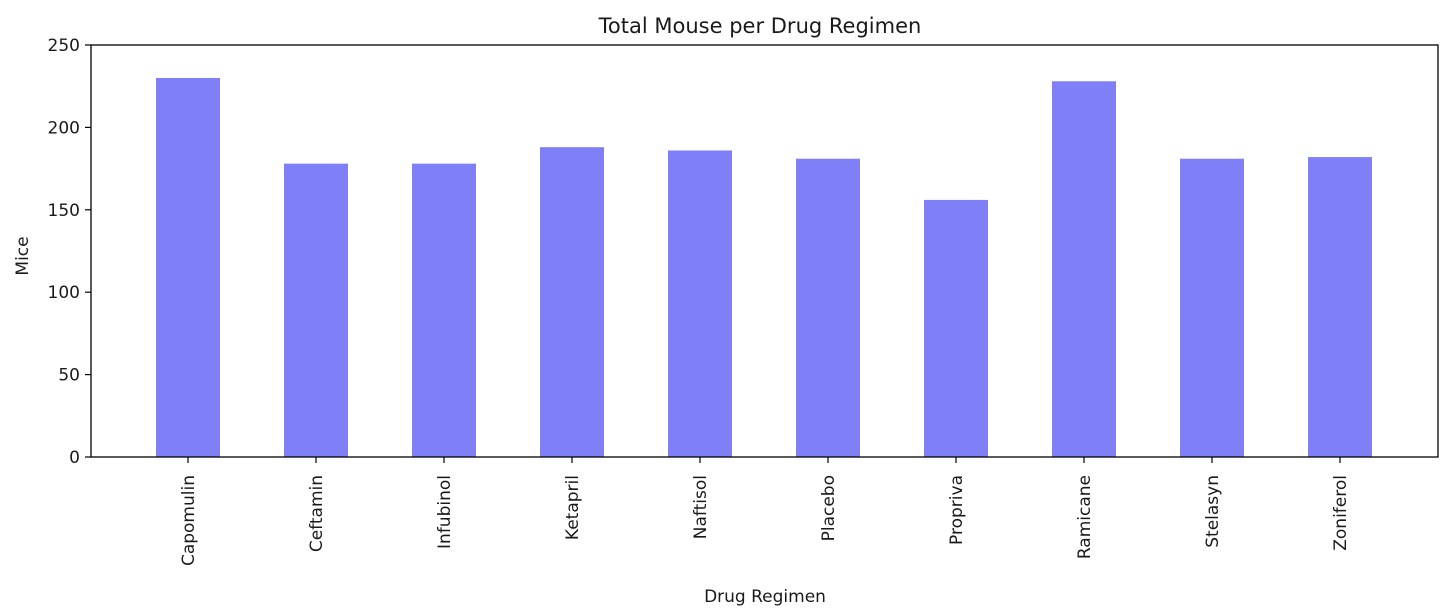 The height and width of the screenshot is (616, 1448). What do you see at coordinates (765, 597) in the screenshot?
I see `x-axis-label: Drug Regimen` at bounding box center [765, 597].